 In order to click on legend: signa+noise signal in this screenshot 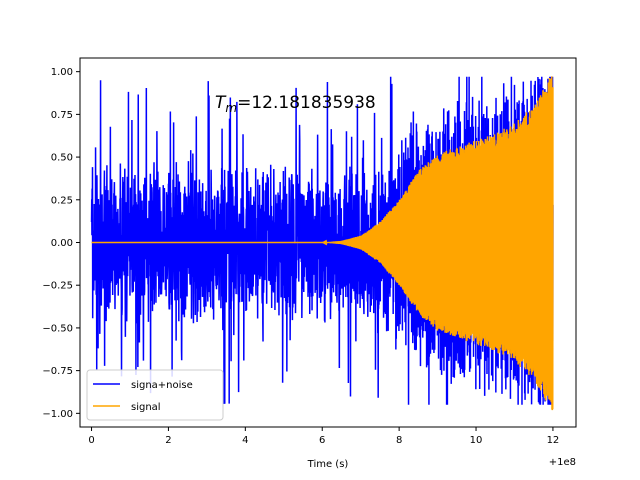, I will do `click(155, 395)`.